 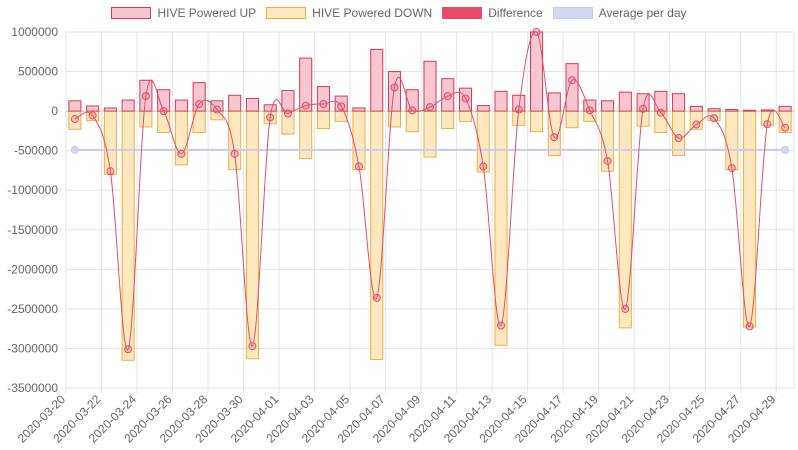 I want to click on legend-item-average: Average per day, so click(x=619, y=13).